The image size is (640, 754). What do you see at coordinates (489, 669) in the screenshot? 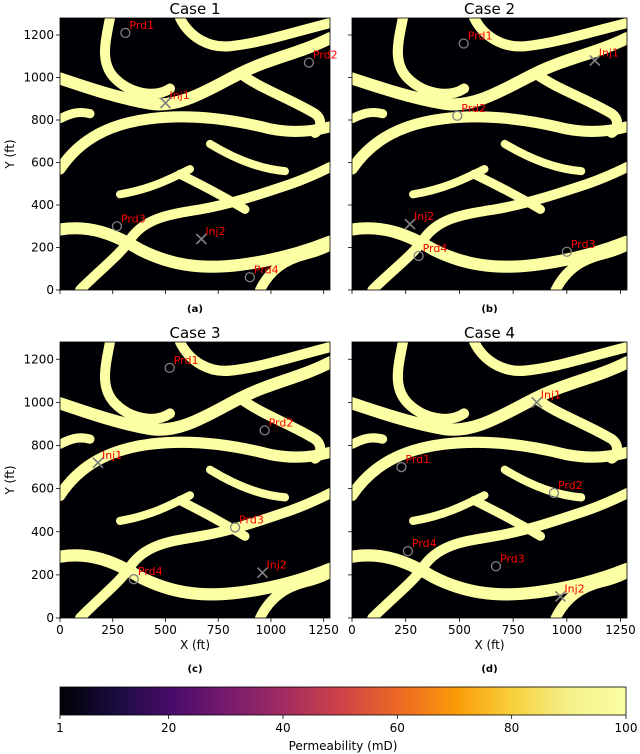
I see `subfigure-label: (d)` at bounding box center [489, 669].